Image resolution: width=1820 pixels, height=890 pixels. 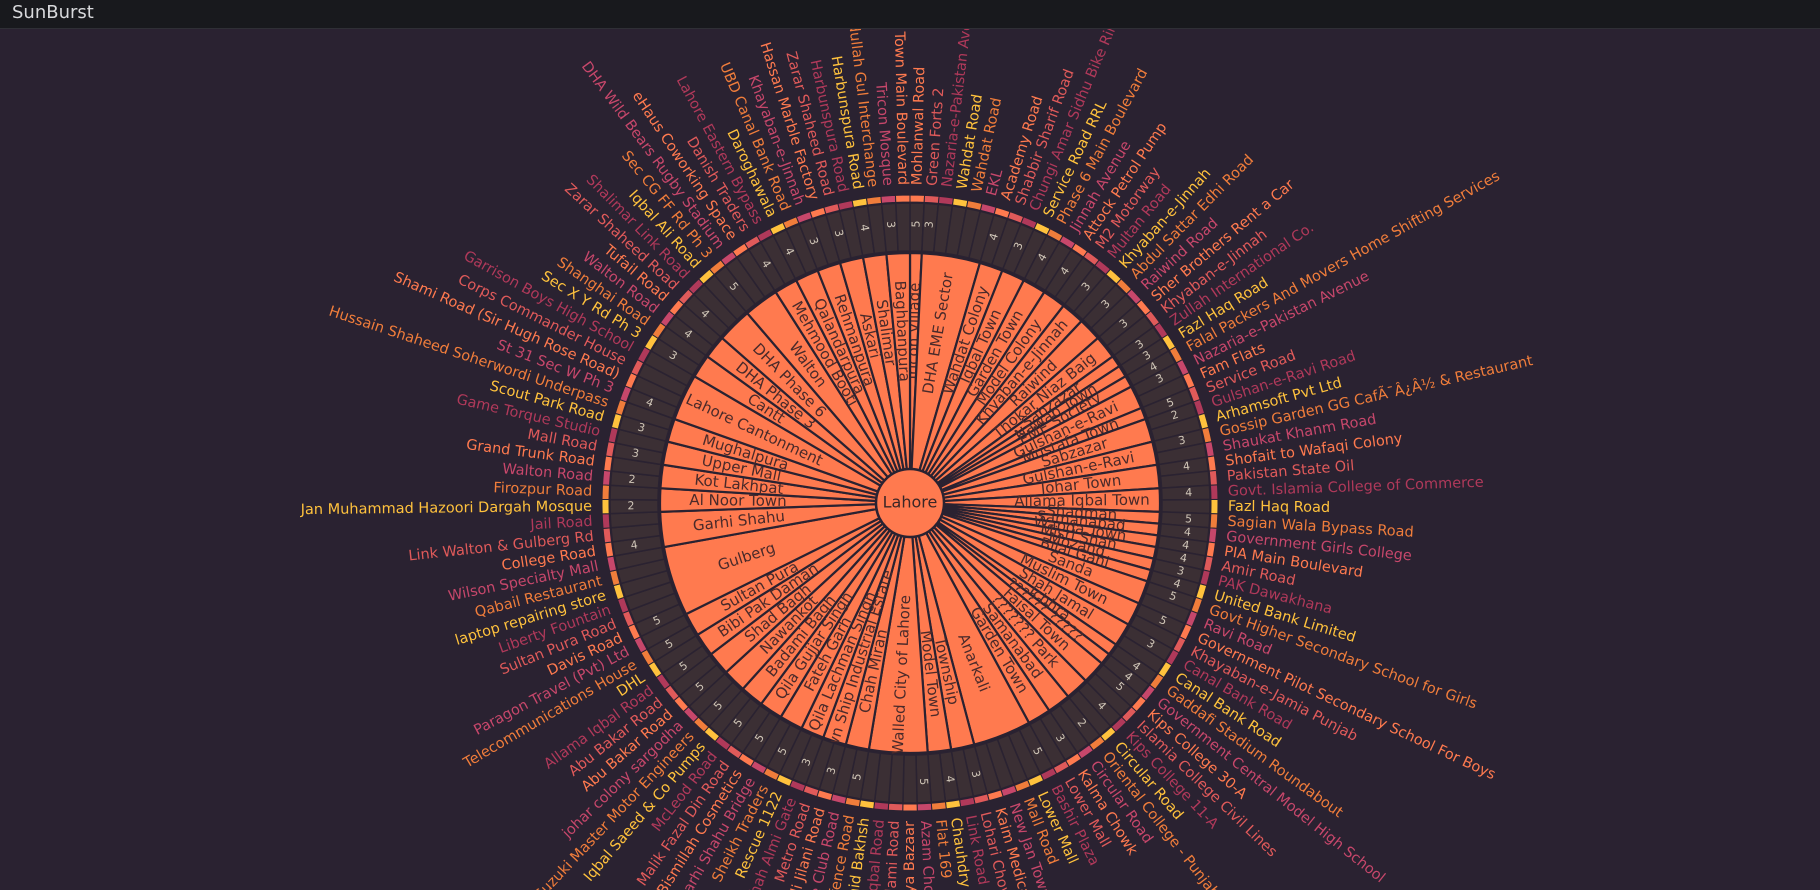 I want to click on leaf-label: Jail Road, so click(x=561, y=524).